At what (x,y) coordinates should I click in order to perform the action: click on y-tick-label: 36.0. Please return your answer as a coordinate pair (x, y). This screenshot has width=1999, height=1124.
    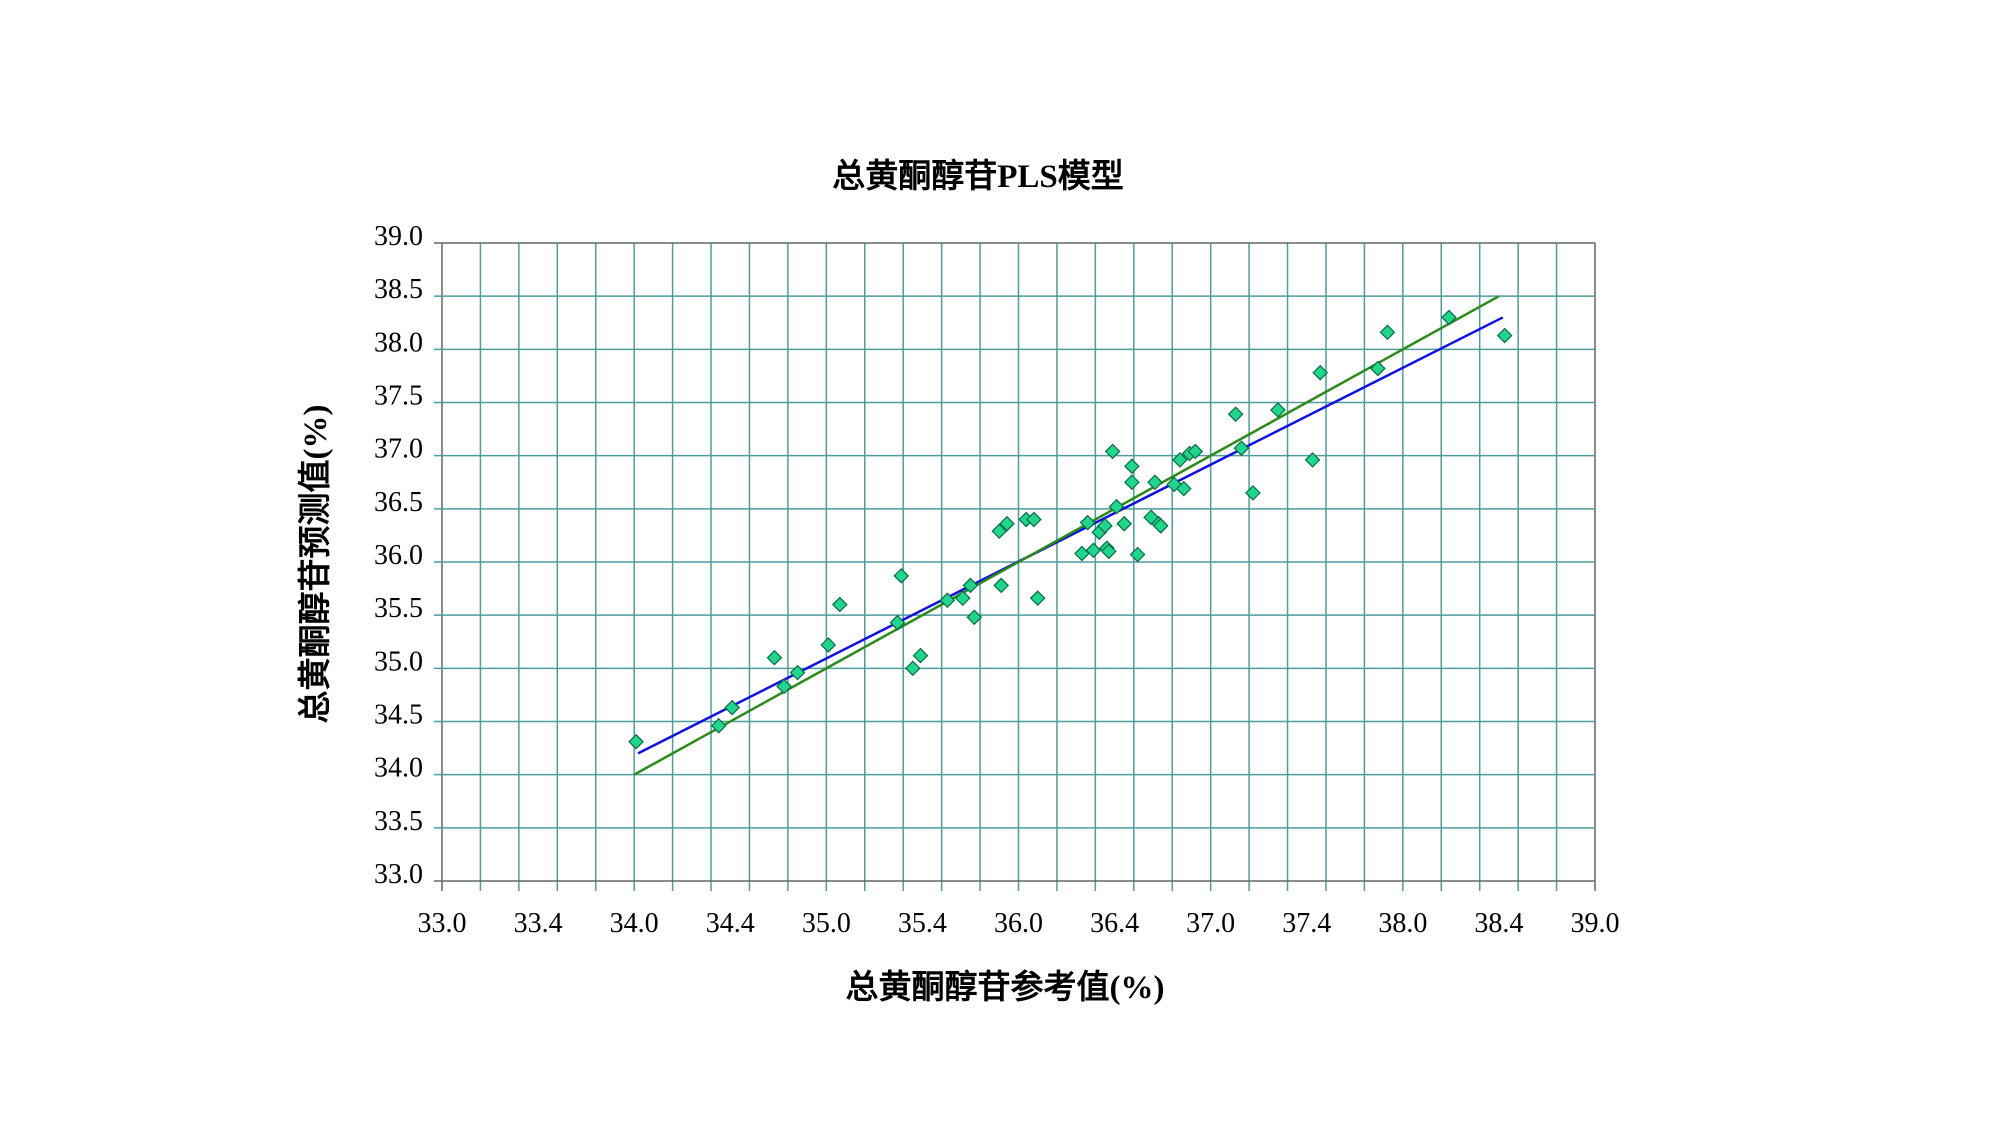
    Looking at the image, I should click on (398, 555).